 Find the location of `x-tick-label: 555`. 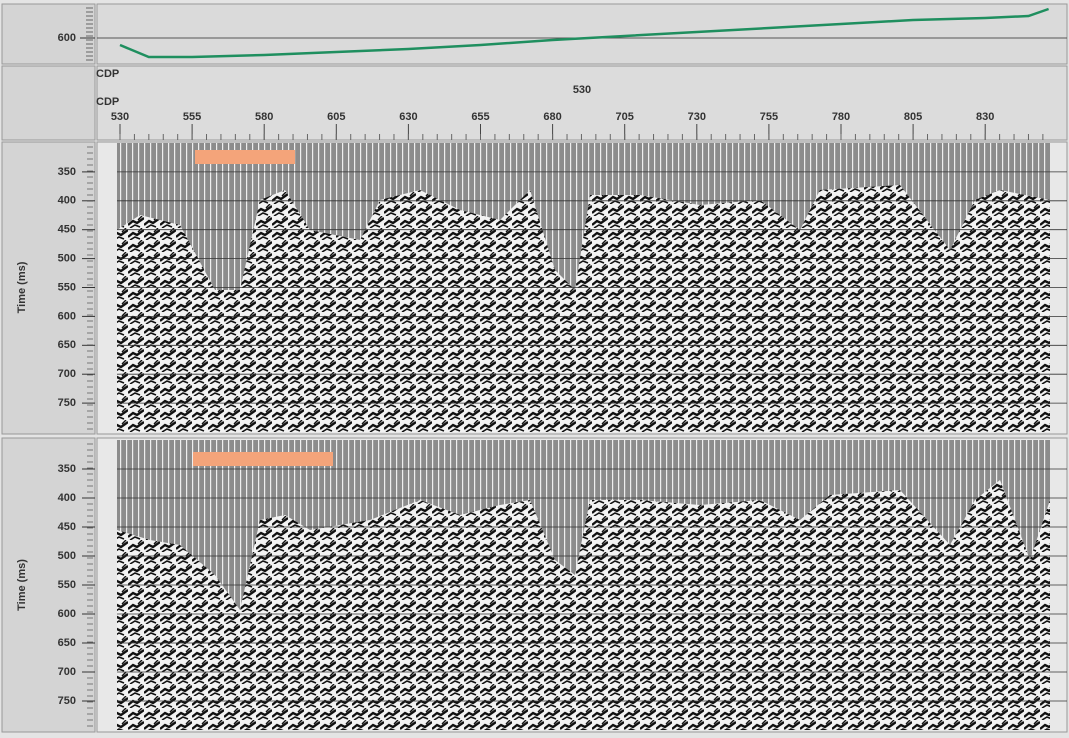

x-tick-label: 555 is located at coordinates (192, 117).